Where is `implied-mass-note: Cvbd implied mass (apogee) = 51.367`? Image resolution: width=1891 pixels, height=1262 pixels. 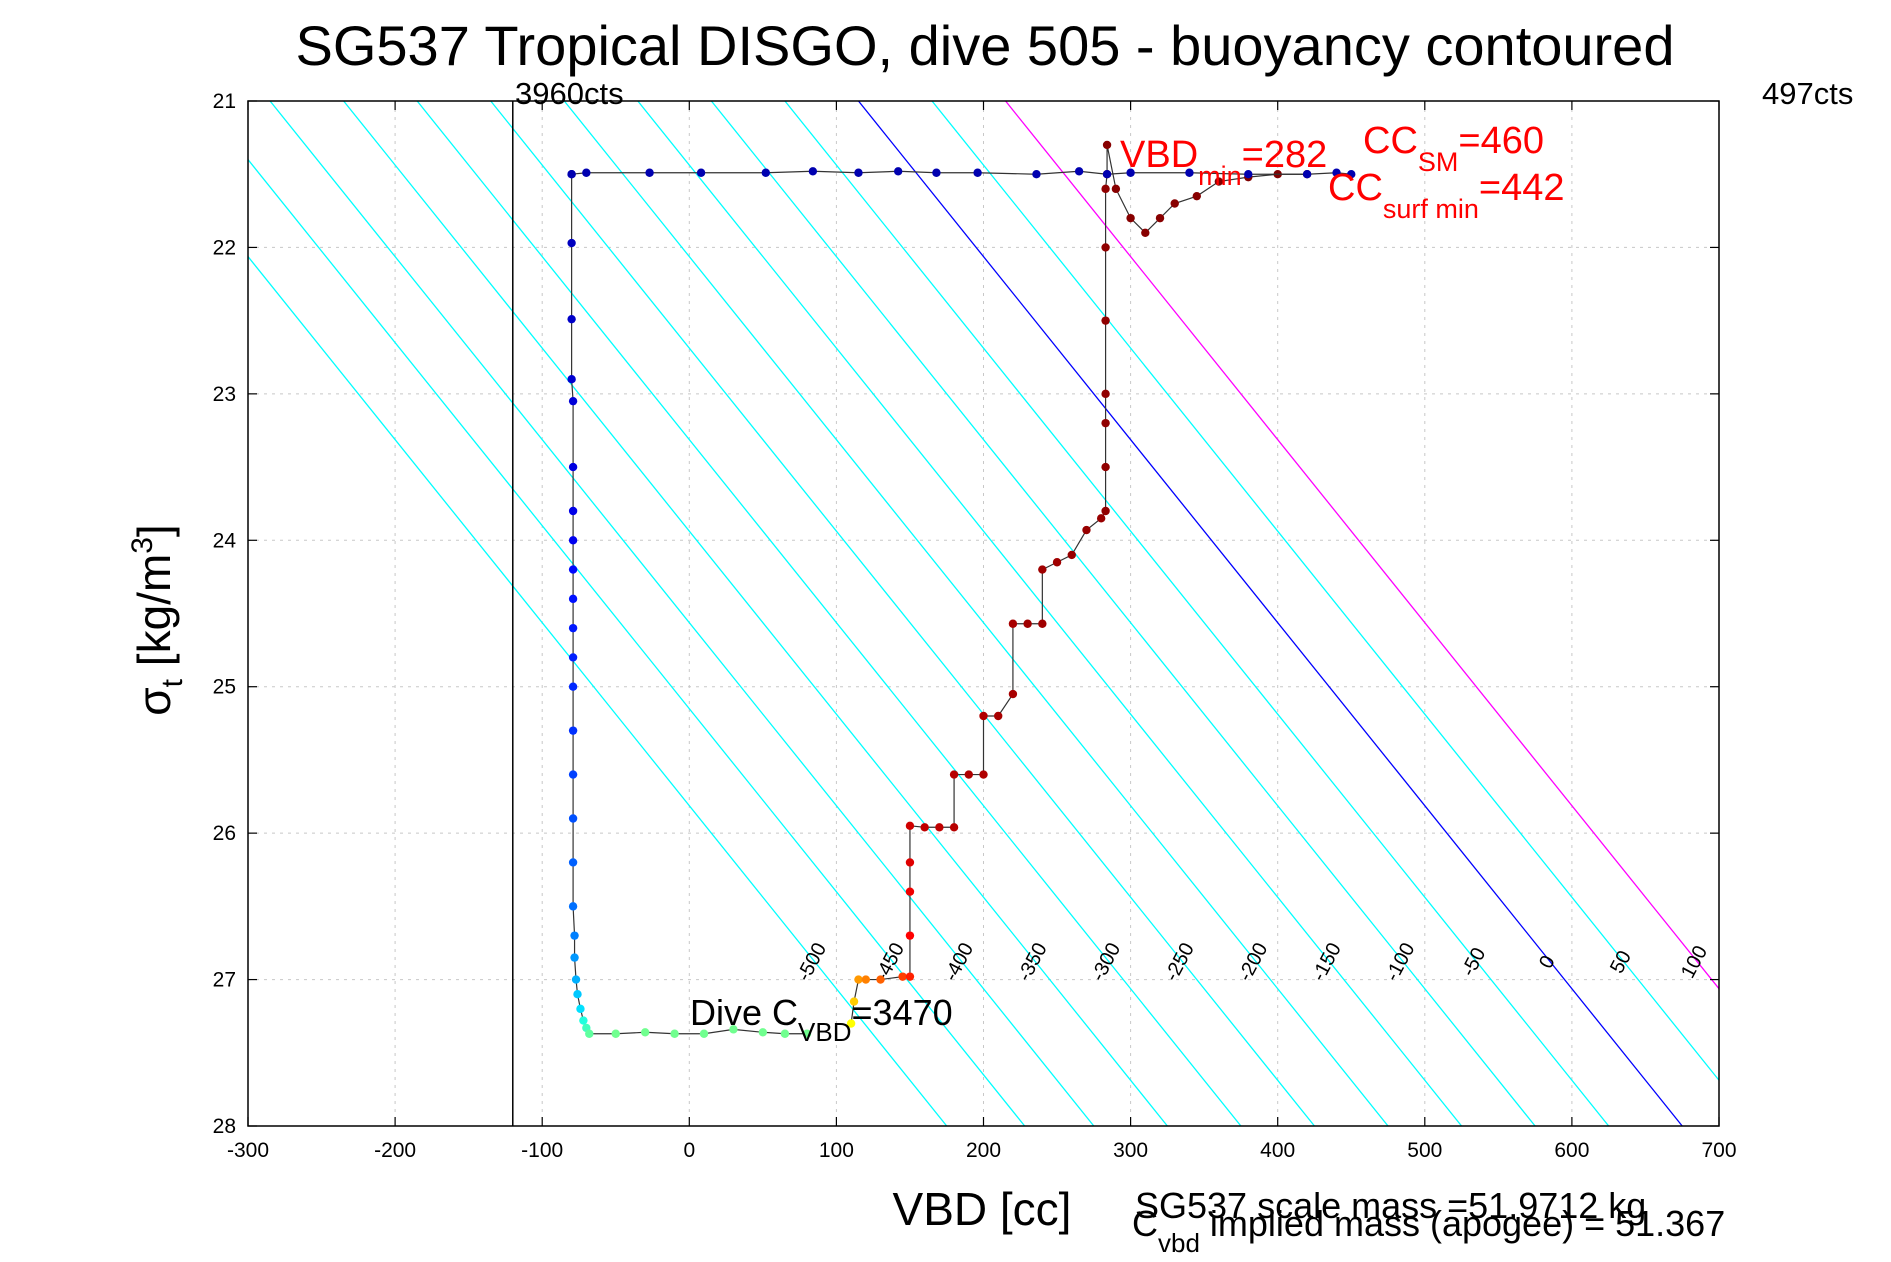
implied-mass-note: Cvbd implied mass (apogee) = 51.367 is located at coordinates (1428, 1230).